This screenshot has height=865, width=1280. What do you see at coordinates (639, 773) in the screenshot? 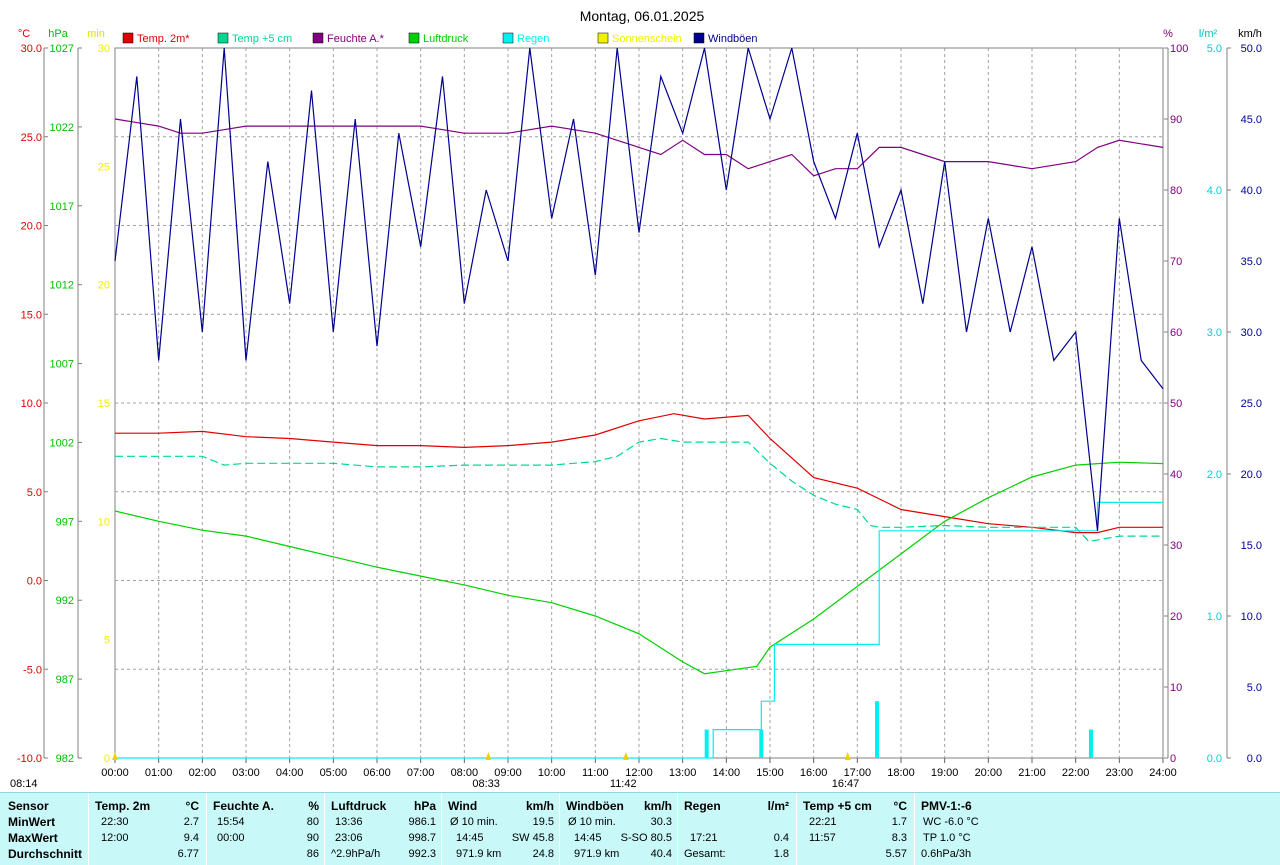
I see `x-tick-label: 12:00` at bounding box center [639, 773].